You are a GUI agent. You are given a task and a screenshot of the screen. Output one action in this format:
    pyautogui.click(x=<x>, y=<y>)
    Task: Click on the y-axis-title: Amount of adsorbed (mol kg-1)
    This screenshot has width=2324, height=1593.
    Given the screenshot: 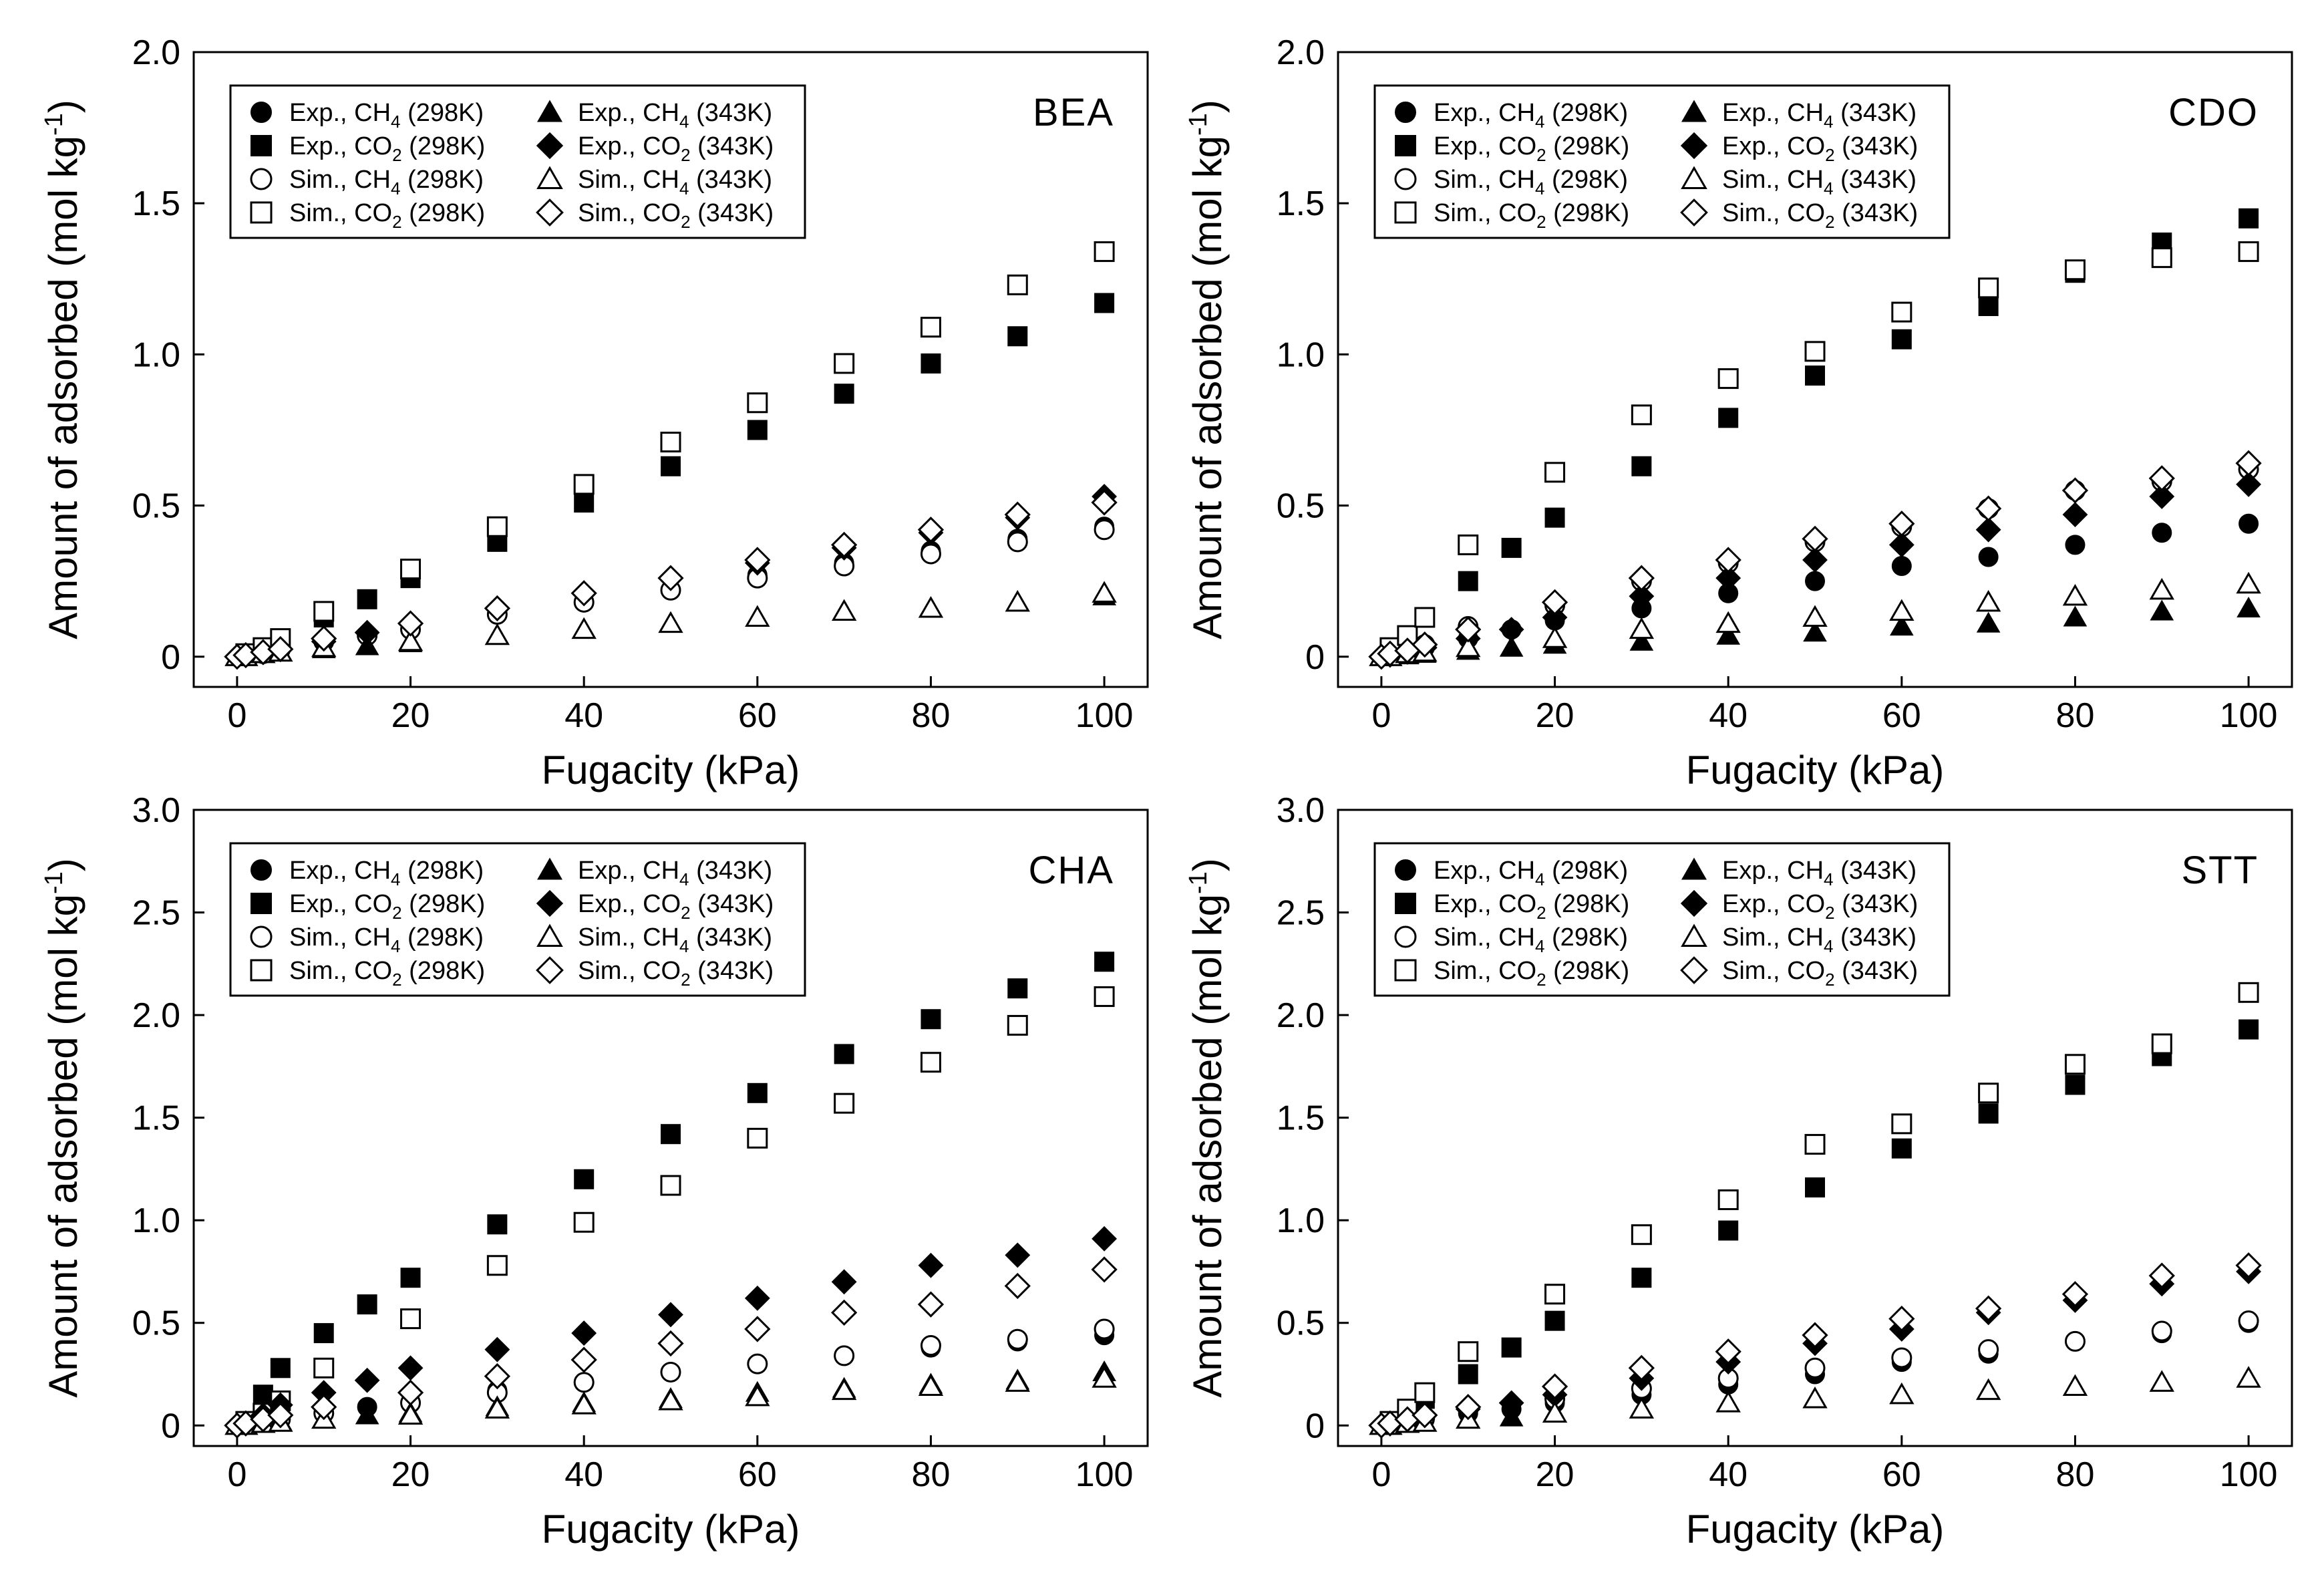 What is the action you would take?
    pyautogui.click(x=1207, y=369)
    